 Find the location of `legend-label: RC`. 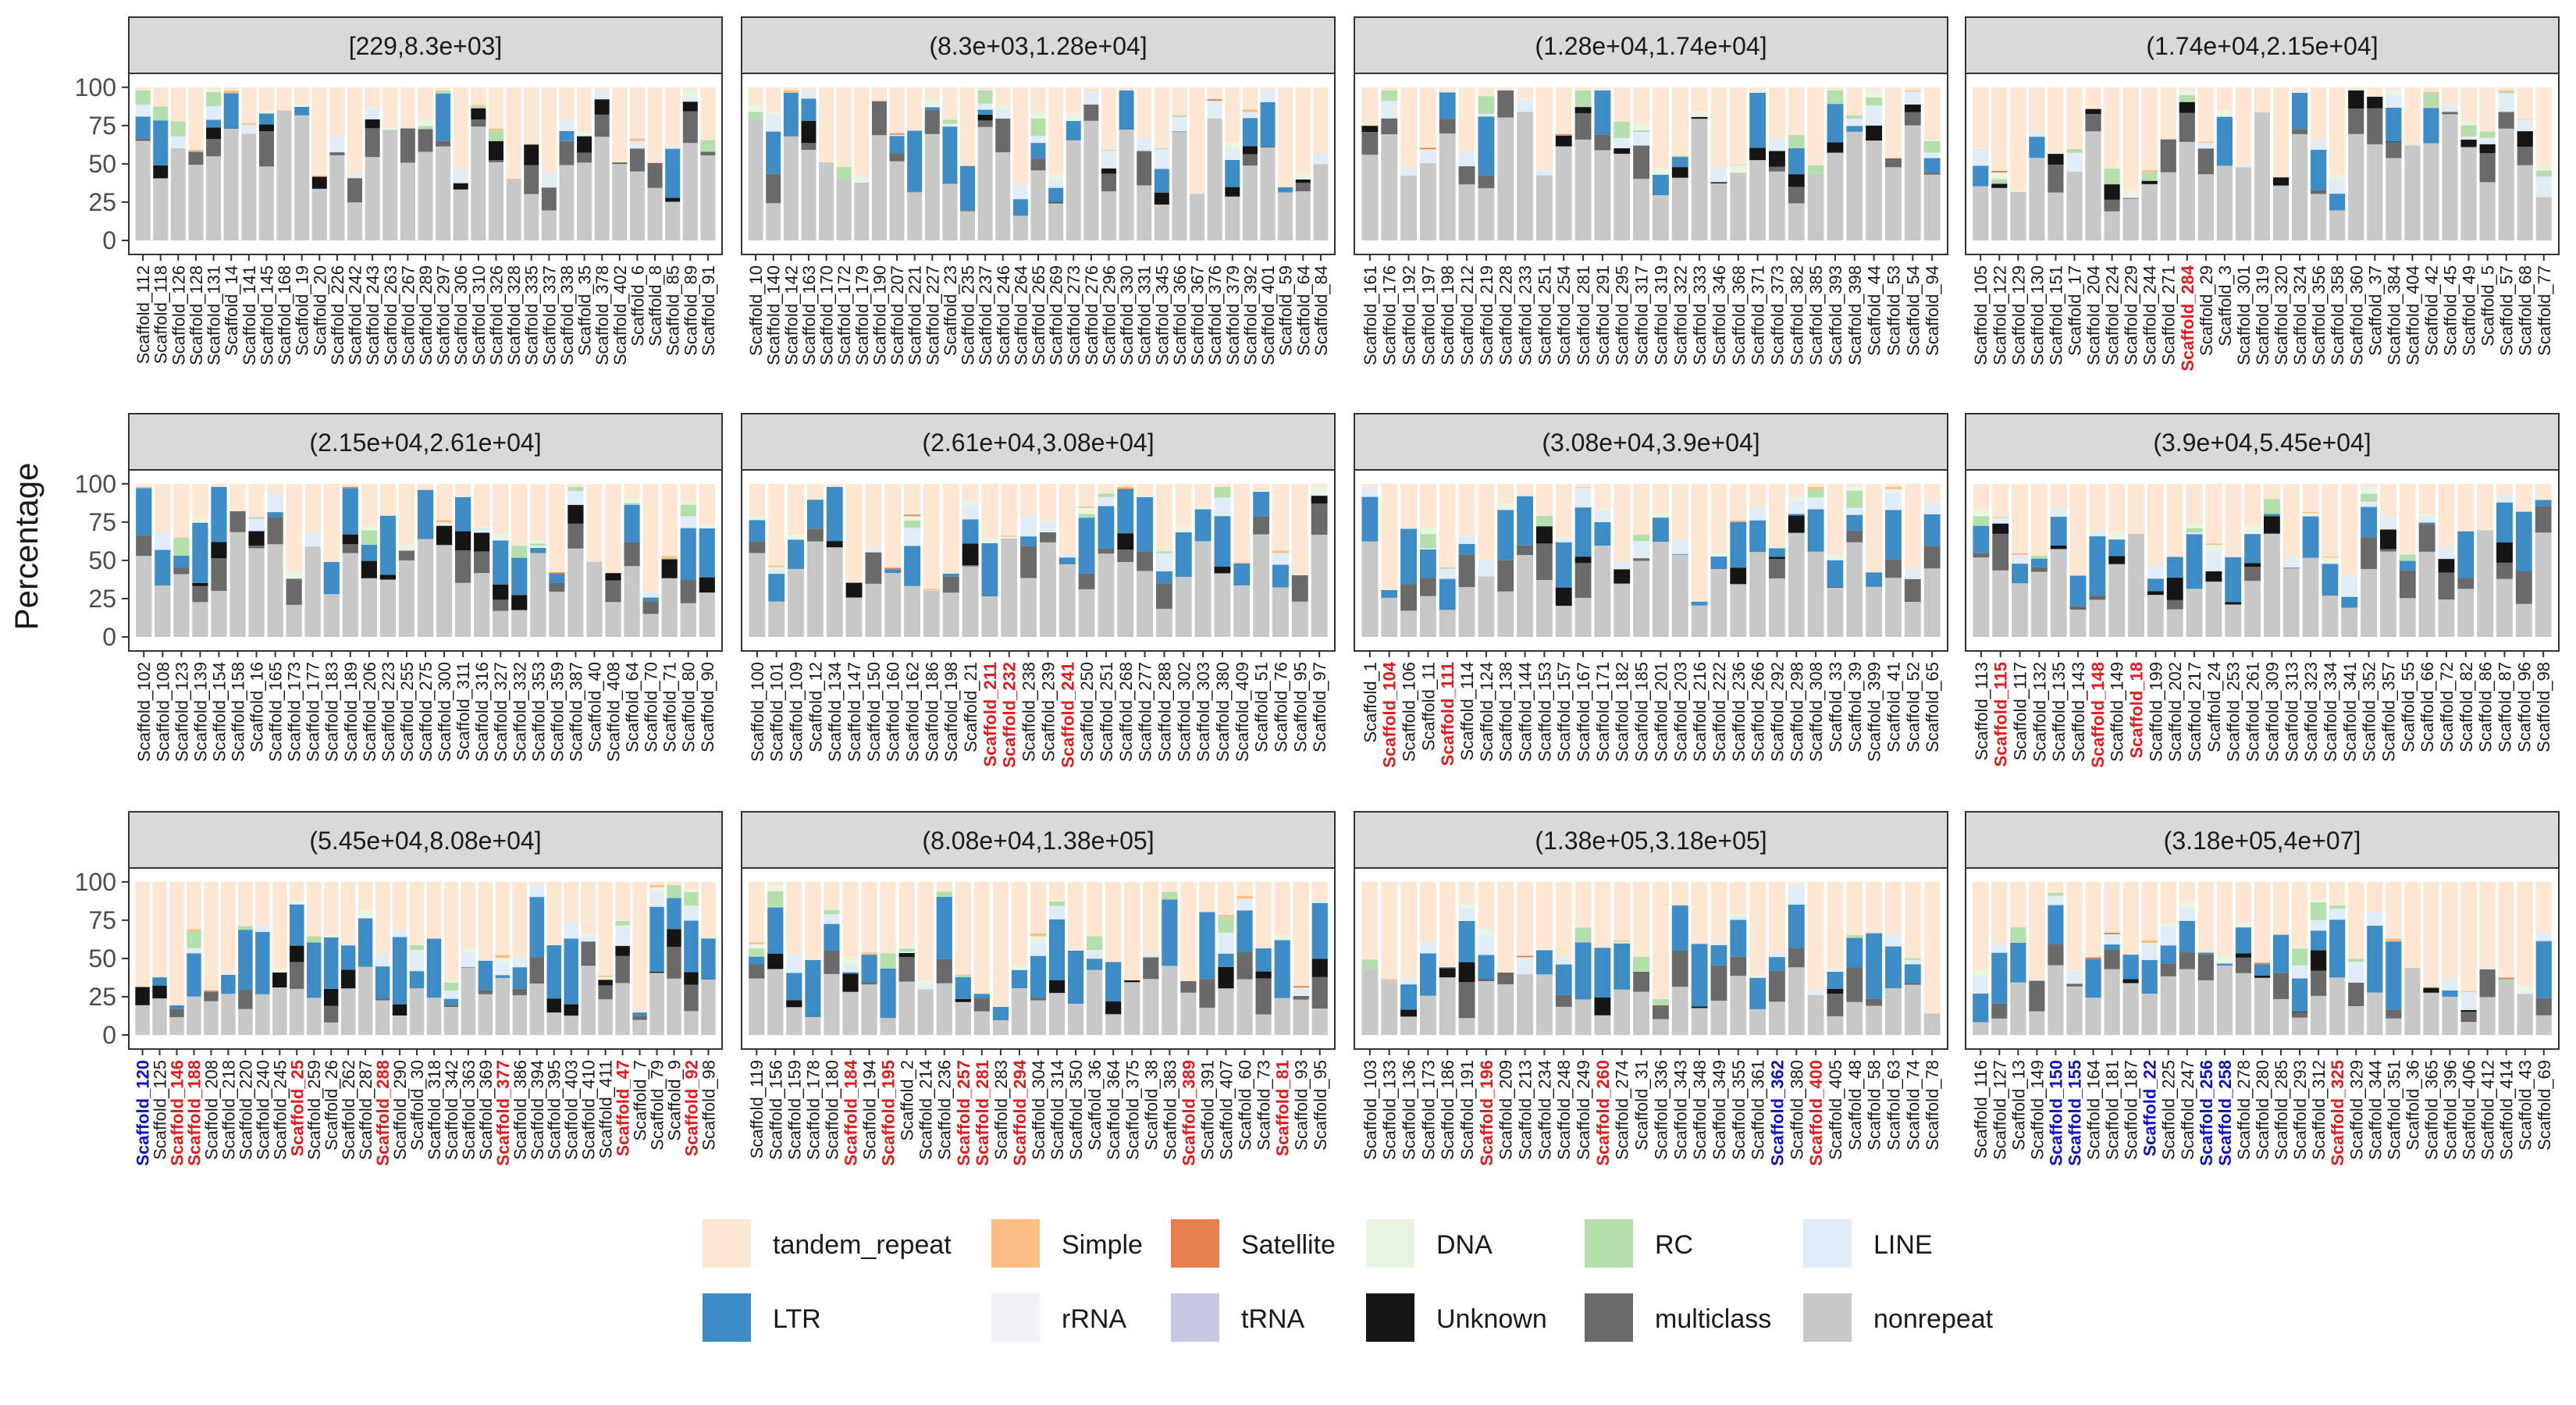

legend-label: RC is located at coordinates (1674, 1245).